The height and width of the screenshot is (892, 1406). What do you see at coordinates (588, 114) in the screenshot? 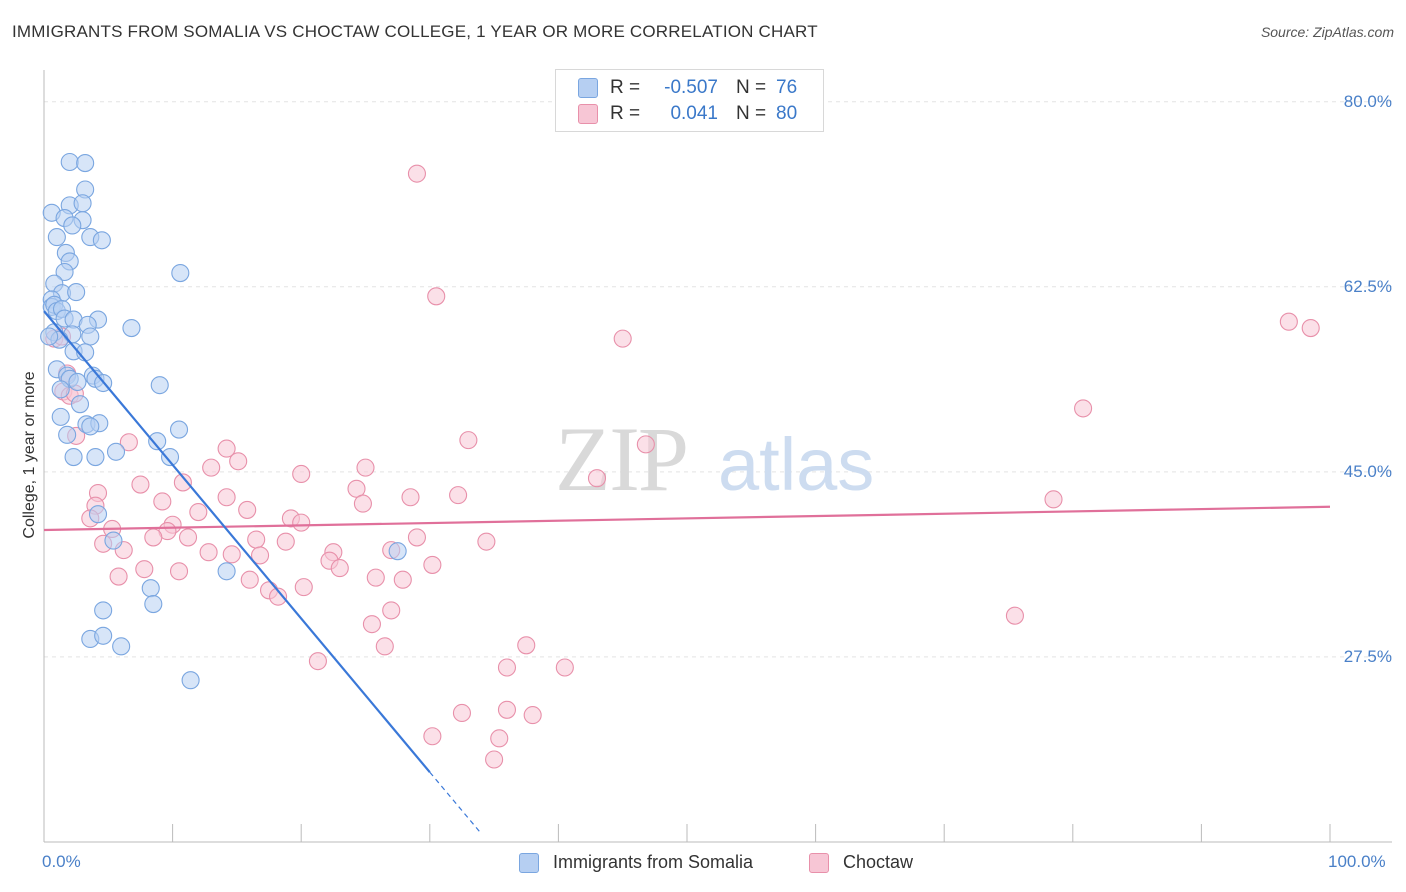
I see `choctaw-swatch` at bounding box center [588, 114].